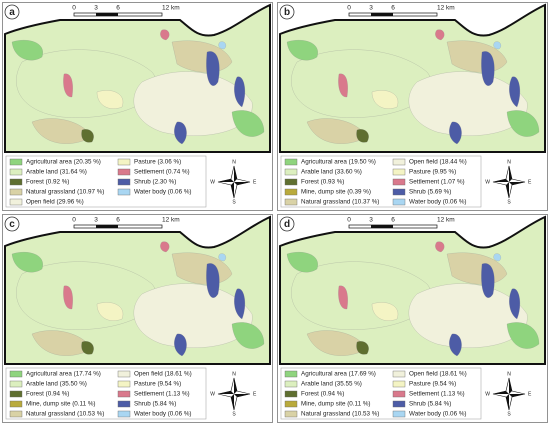 The image size is (550, 430). I want to click on legend-label: Mine, dump site (0.39 %), so click(336, 192).